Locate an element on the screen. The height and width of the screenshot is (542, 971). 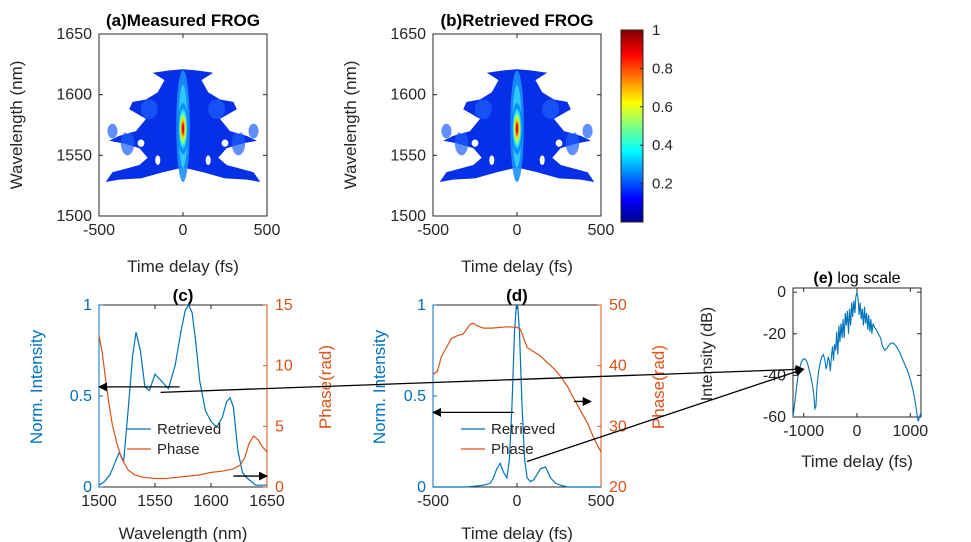
y-right-tick-label: 10 is located at coordinates (284, 366).